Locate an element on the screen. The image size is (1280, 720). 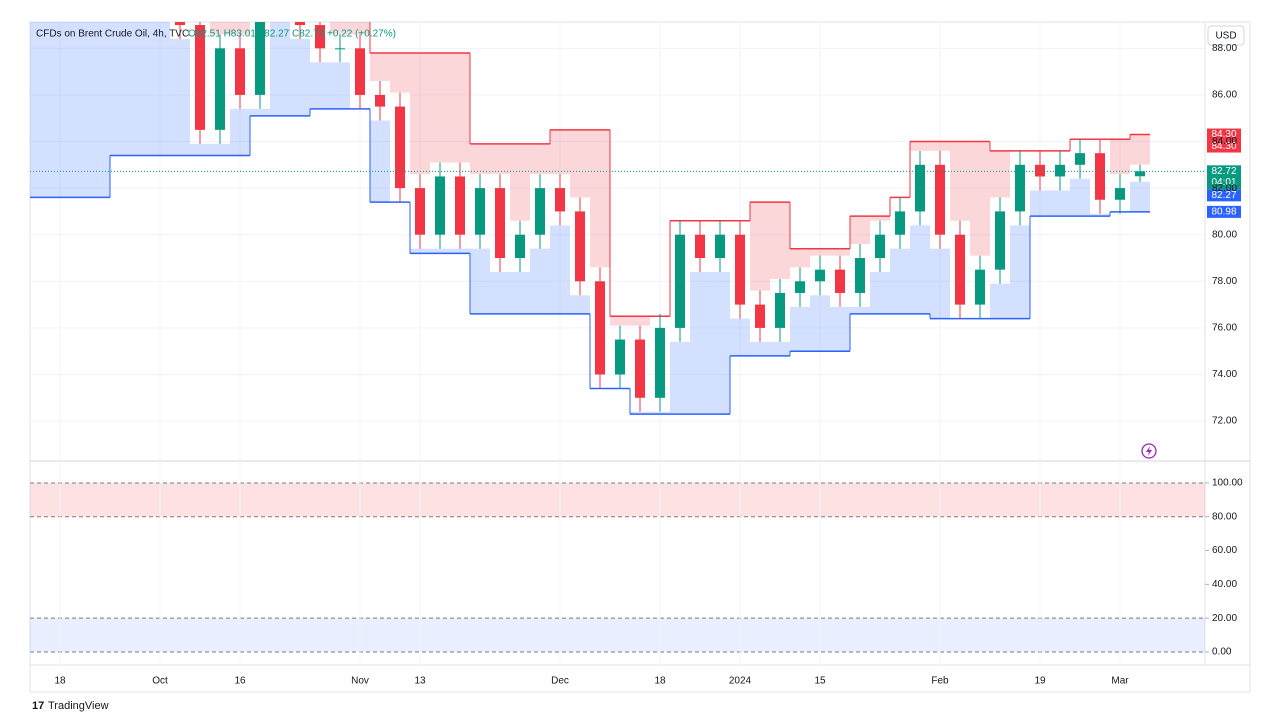
osc-tick-label: 20.00 is located at coordinates (1224, 618).